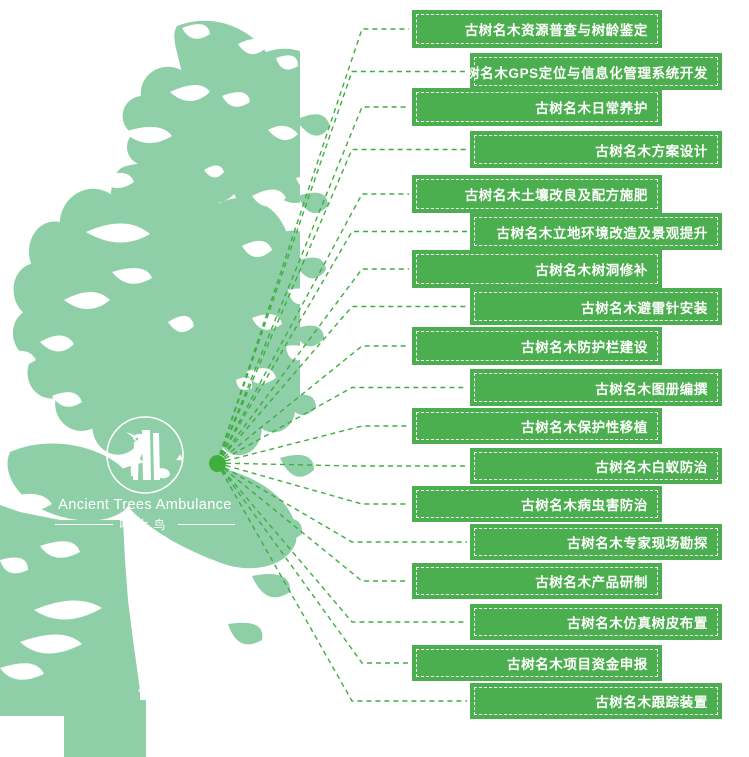 The image size is (749, 757). I want to click on logo-subtitle-row: 啄木鸟, so click(145, 524).